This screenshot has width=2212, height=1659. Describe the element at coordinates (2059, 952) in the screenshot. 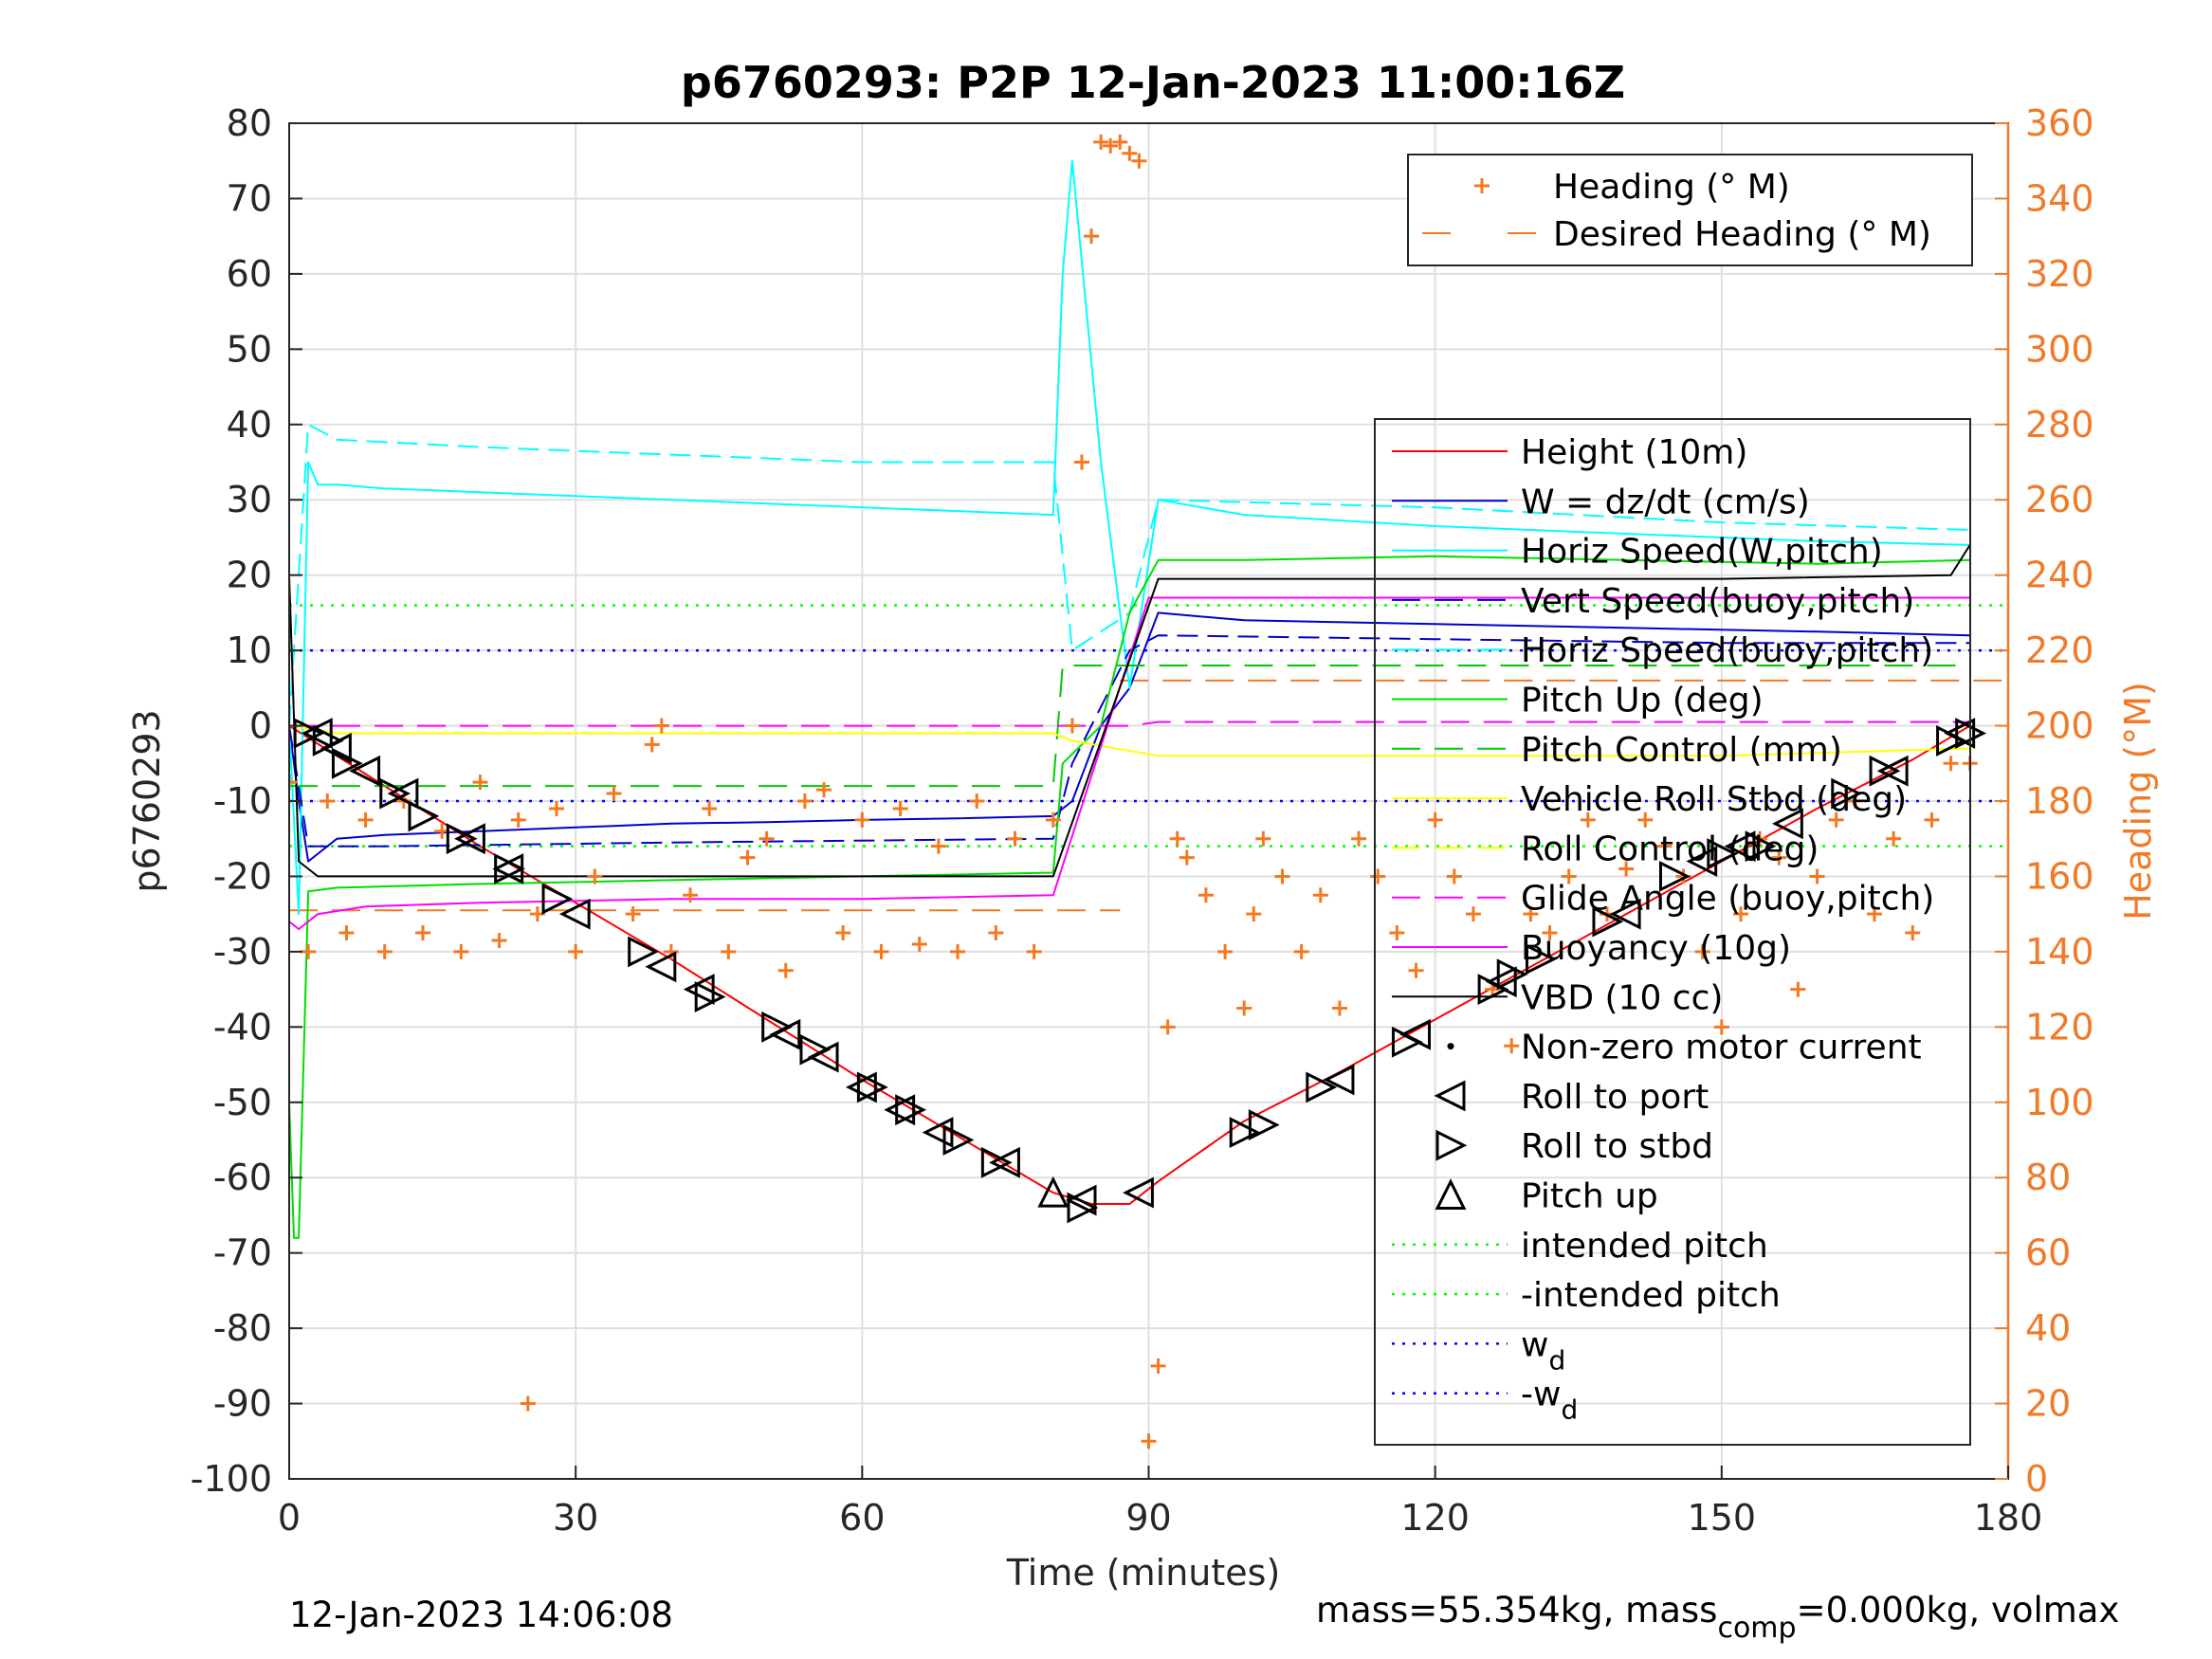

I see `y2-tick-label-7: 140` at that location.